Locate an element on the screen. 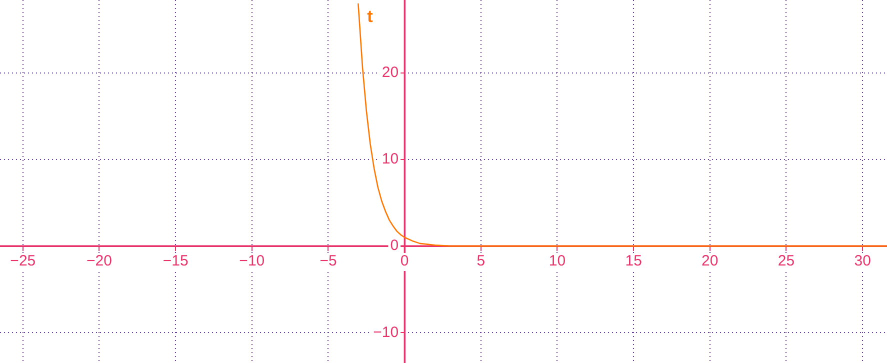 This screenshot has height=363, width=887. x-tick-label: 25 is located at coordinates (786, 261).